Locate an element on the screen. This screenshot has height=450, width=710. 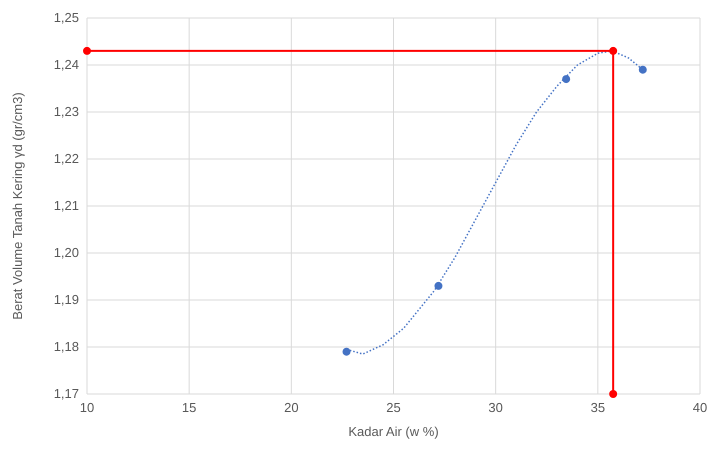
y-tick-label: 1,18 is located at coordinates (66, 346).